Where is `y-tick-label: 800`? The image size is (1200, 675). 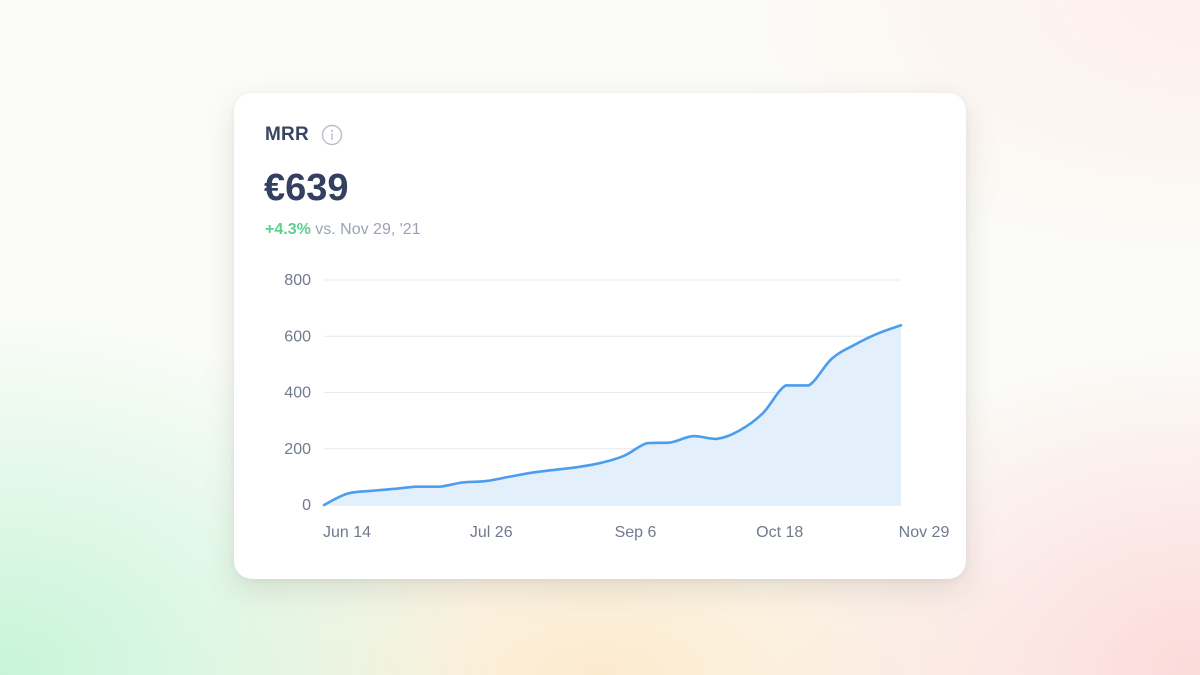
y-tick-label: 800 is located at coordinates (297, 280).